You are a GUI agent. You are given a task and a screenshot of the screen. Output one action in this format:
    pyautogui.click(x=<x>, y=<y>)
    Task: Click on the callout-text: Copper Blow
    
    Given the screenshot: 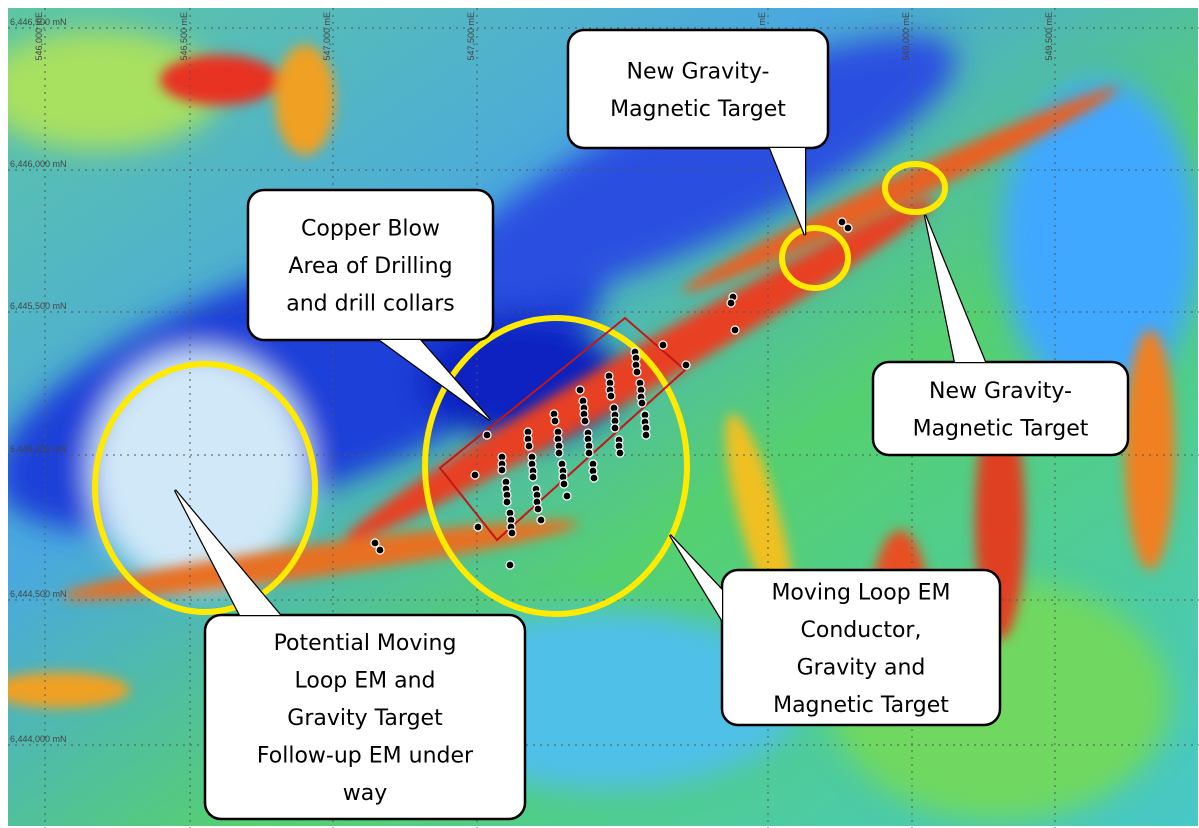 What is the action you would take?
    pyautogui.click(x=370, y=229)
    